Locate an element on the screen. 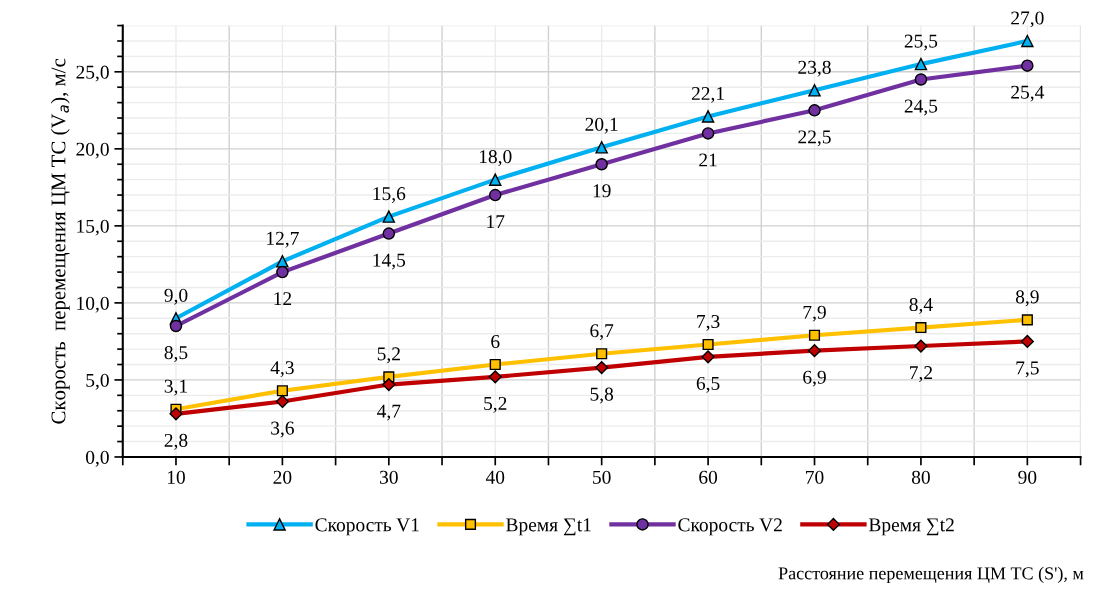 The image size is (1106, 595). x-axis-title: Расстояние перемещения ЦМ ТС (S'), м is located at coordinates (931, 575).